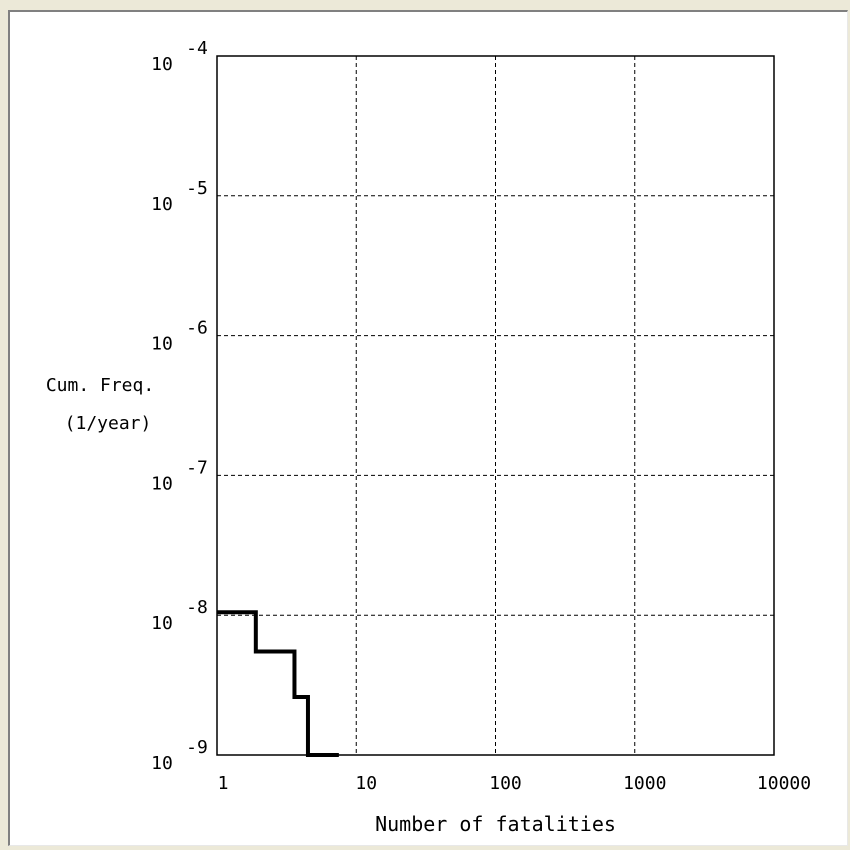 This screenshot has height=850, width=850. I want to click on y-tick-exponent: -4, so click(197, 48).